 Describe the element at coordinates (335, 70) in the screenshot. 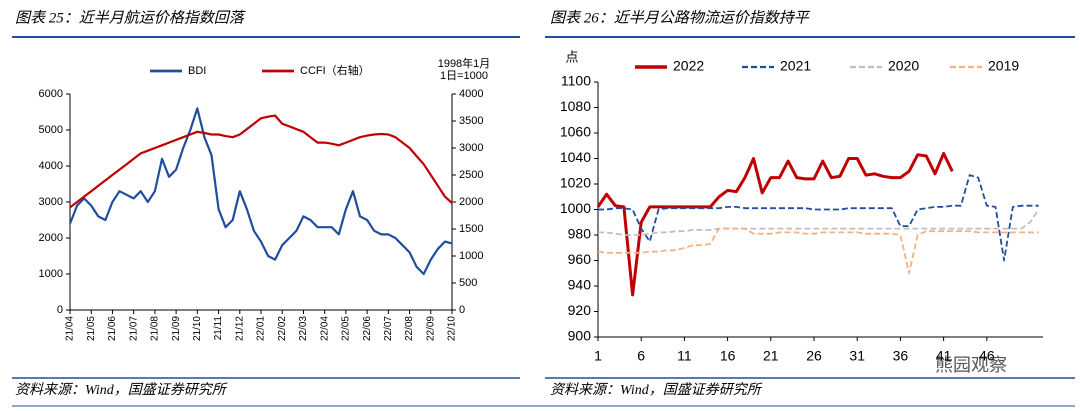

I see `legend-label: CCFI（右轴）` at that location.